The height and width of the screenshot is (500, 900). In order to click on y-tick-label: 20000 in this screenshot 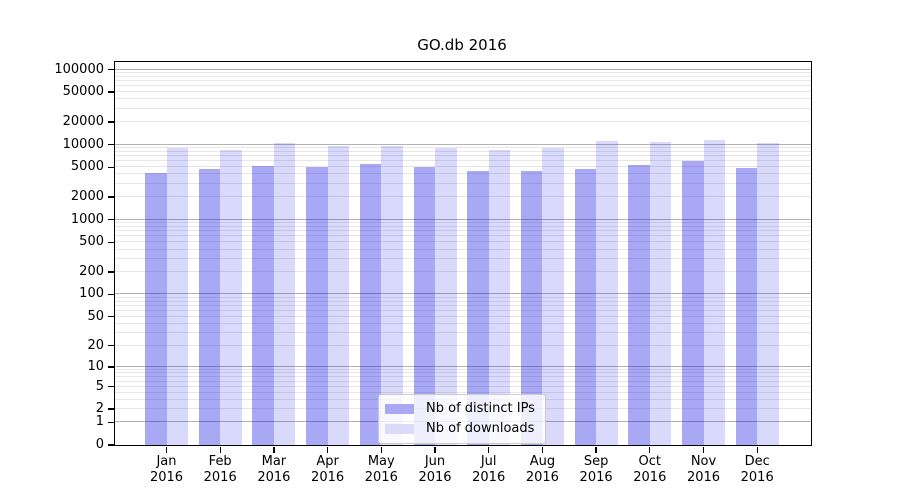, I will do `click(83, 121)`.